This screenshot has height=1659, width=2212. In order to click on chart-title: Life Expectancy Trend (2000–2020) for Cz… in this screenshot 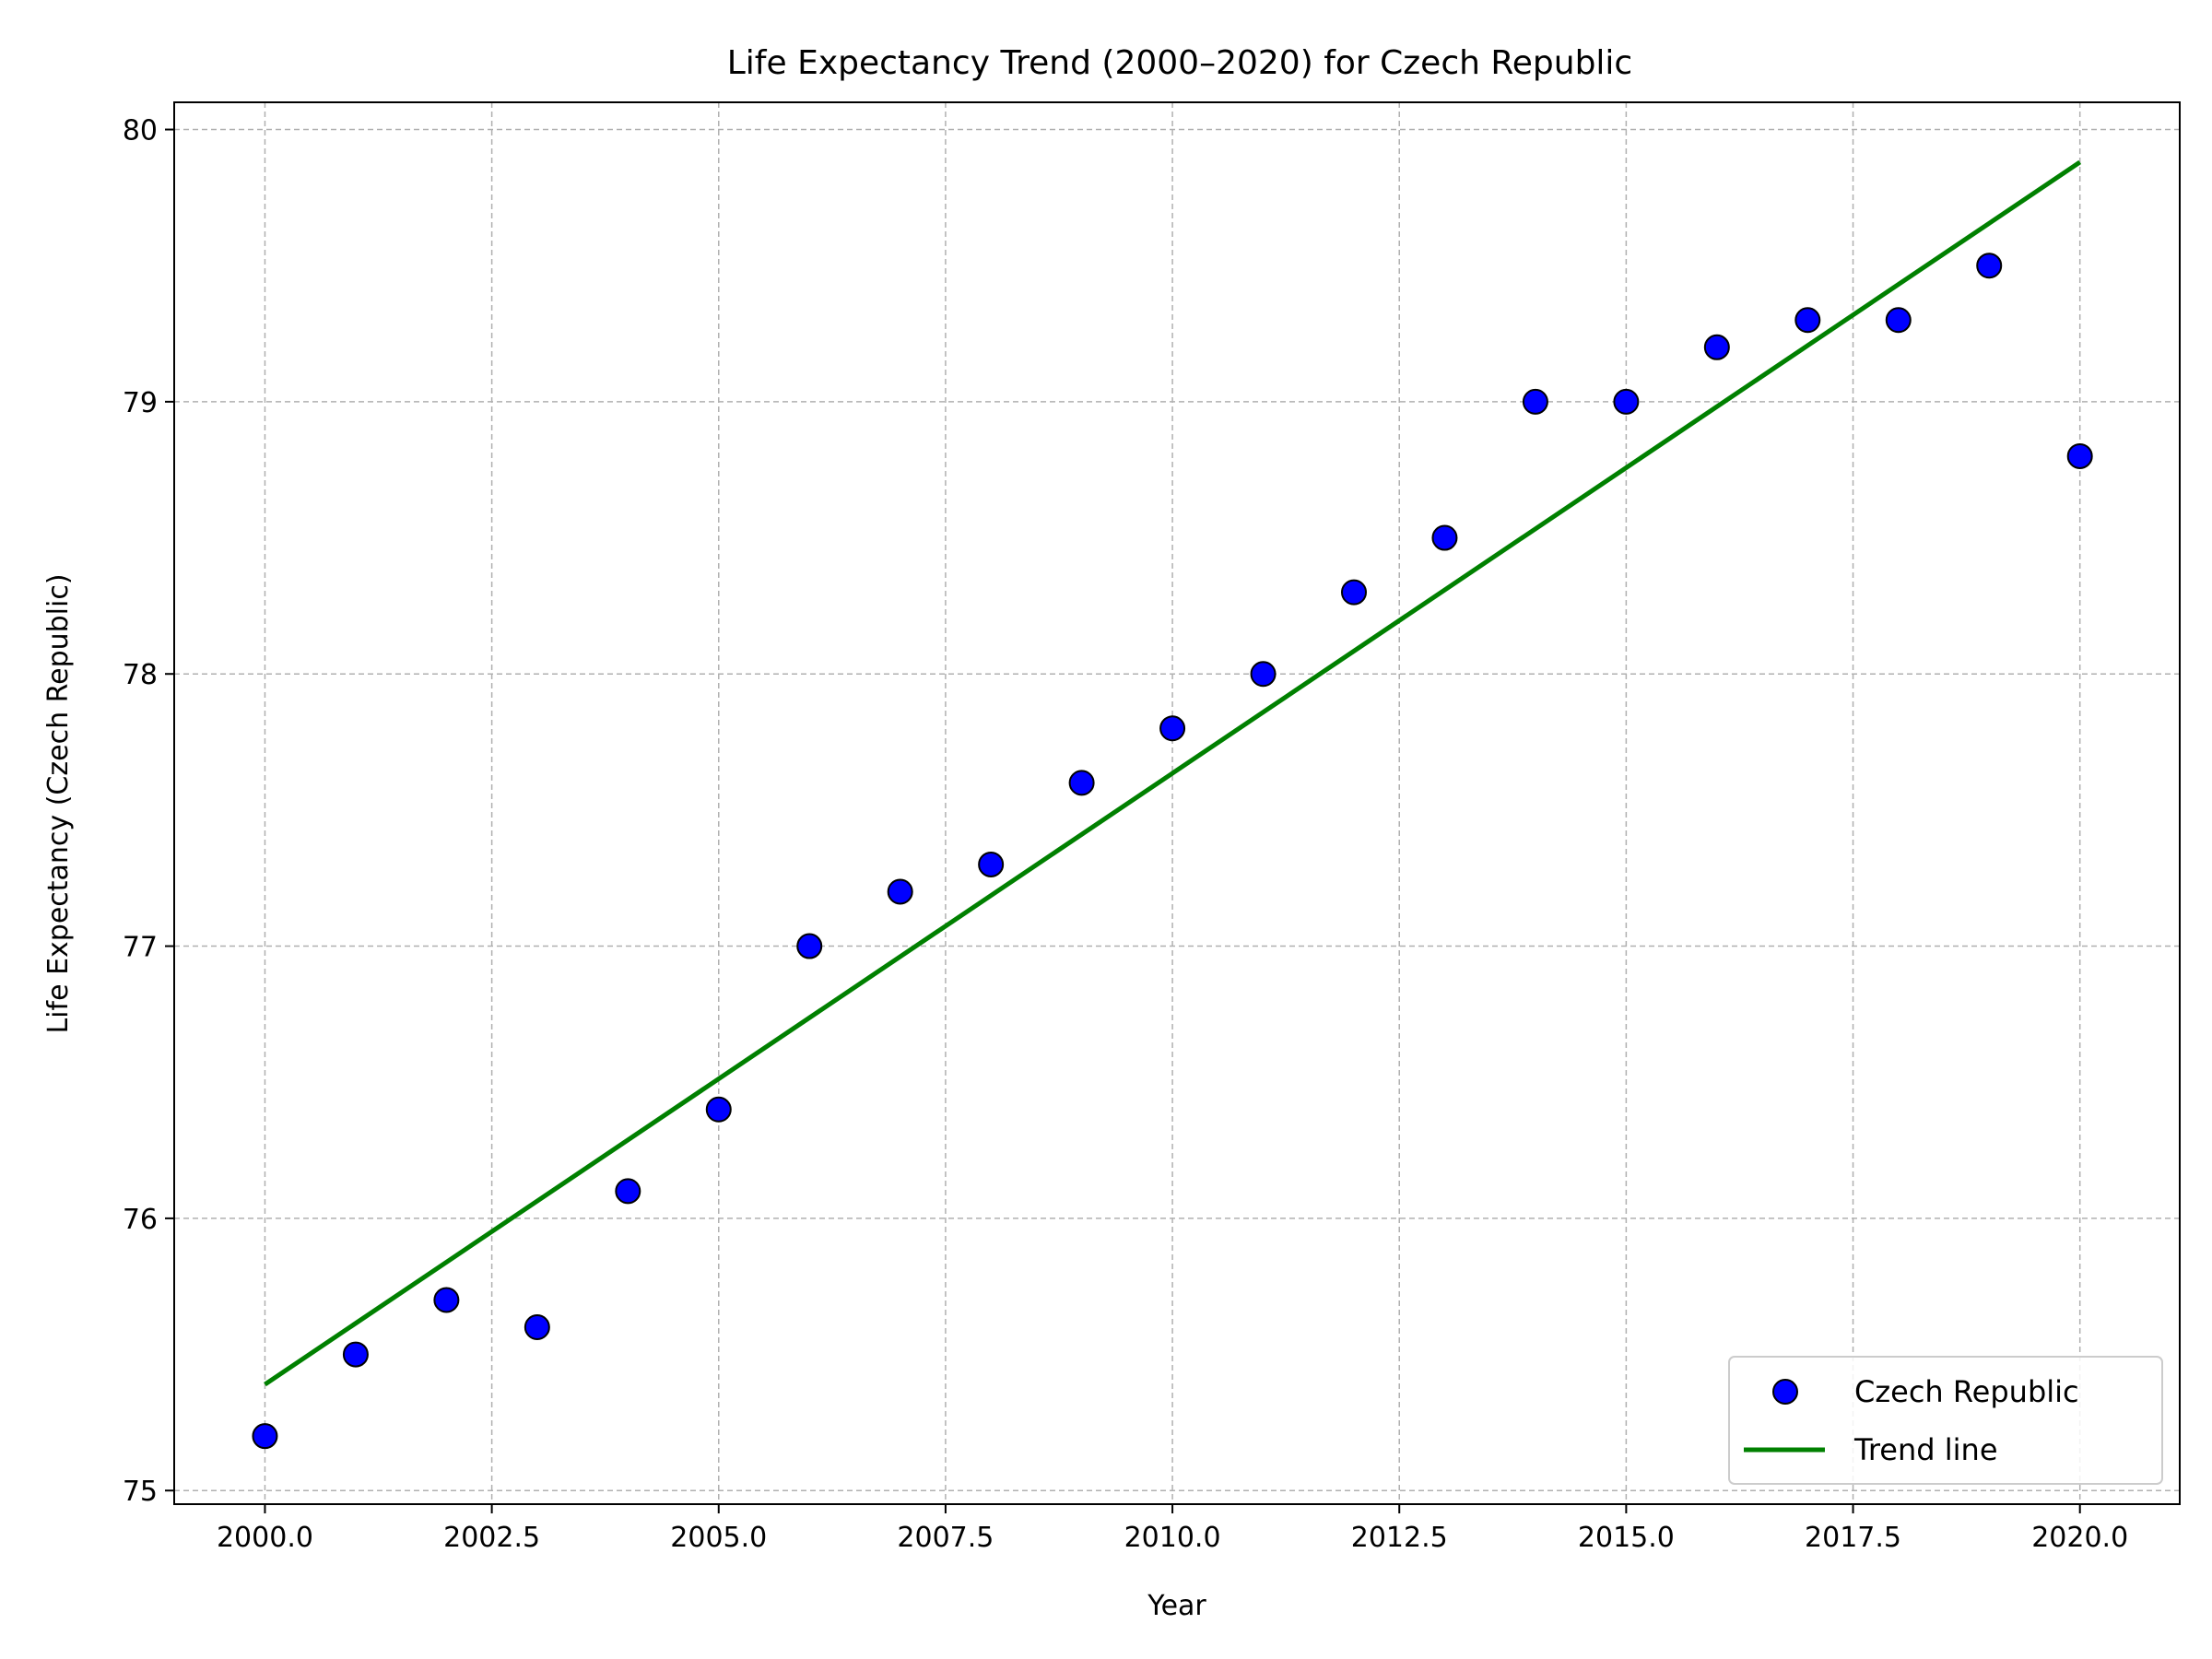, I will do `click(1179, 63)`.